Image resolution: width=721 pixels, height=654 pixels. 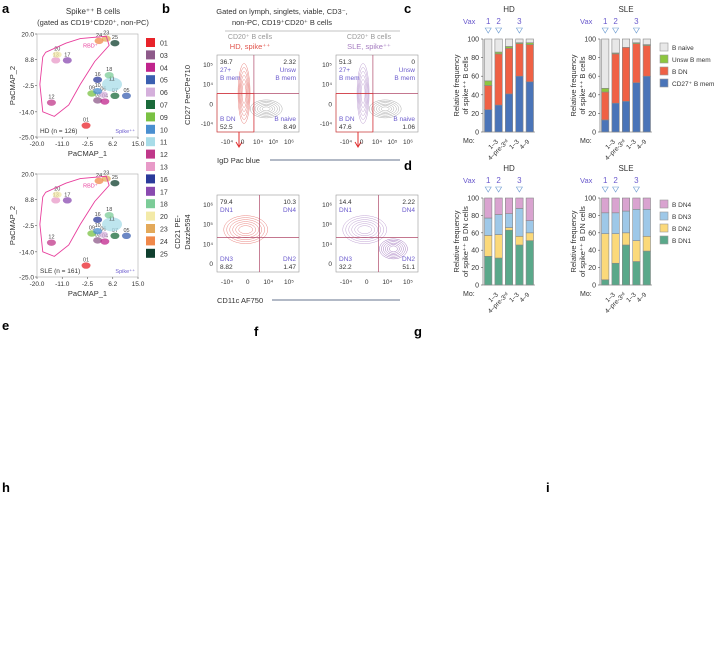 What do you see at coordinates (592, 251) in the screenshot?
I see `y-tick-label: 40` at bounding box center [592, 251].